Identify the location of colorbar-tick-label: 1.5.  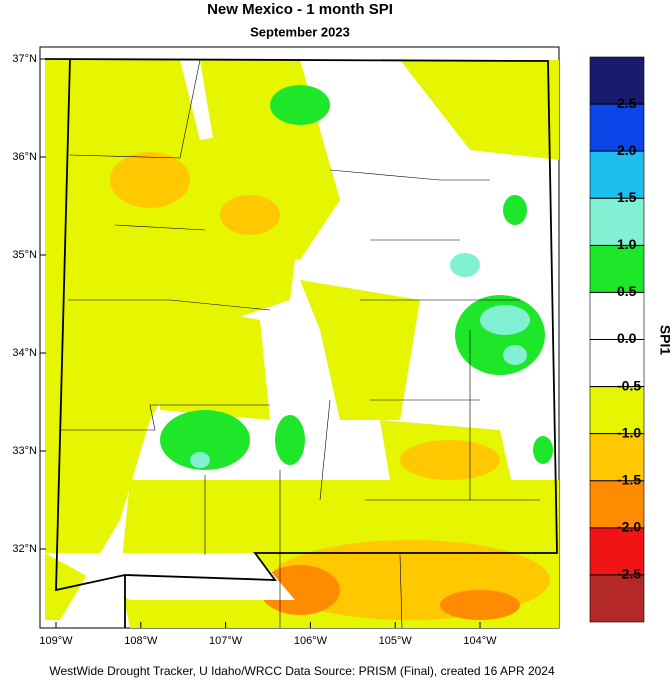
(627, 197).